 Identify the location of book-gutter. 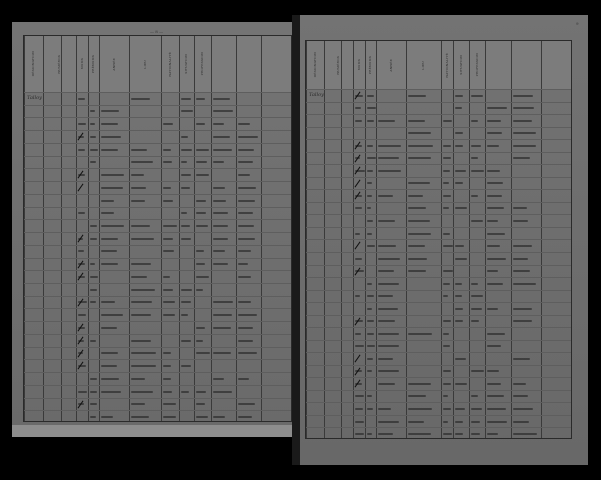
(296, 240).